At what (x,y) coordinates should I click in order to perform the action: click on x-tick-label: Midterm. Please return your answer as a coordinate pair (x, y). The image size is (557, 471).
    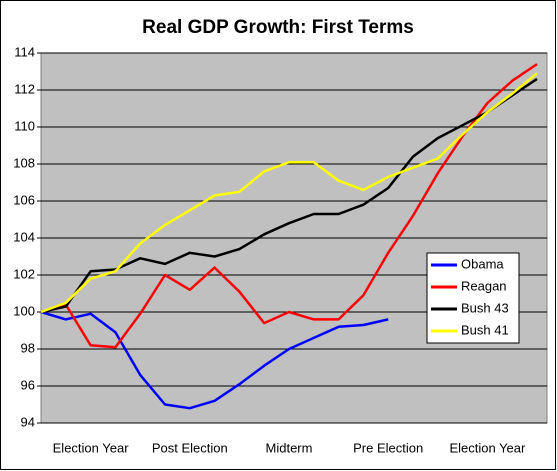
    Looking at the image, I should click on (289, 447).